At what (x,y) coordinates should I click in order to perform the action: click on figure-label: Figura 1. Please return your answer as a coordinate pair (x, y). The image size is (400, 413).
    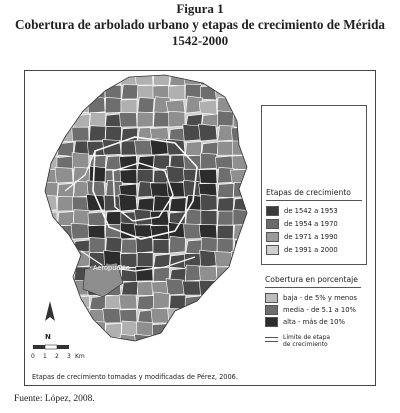
    Looking at the image, I should click on (200, 8).